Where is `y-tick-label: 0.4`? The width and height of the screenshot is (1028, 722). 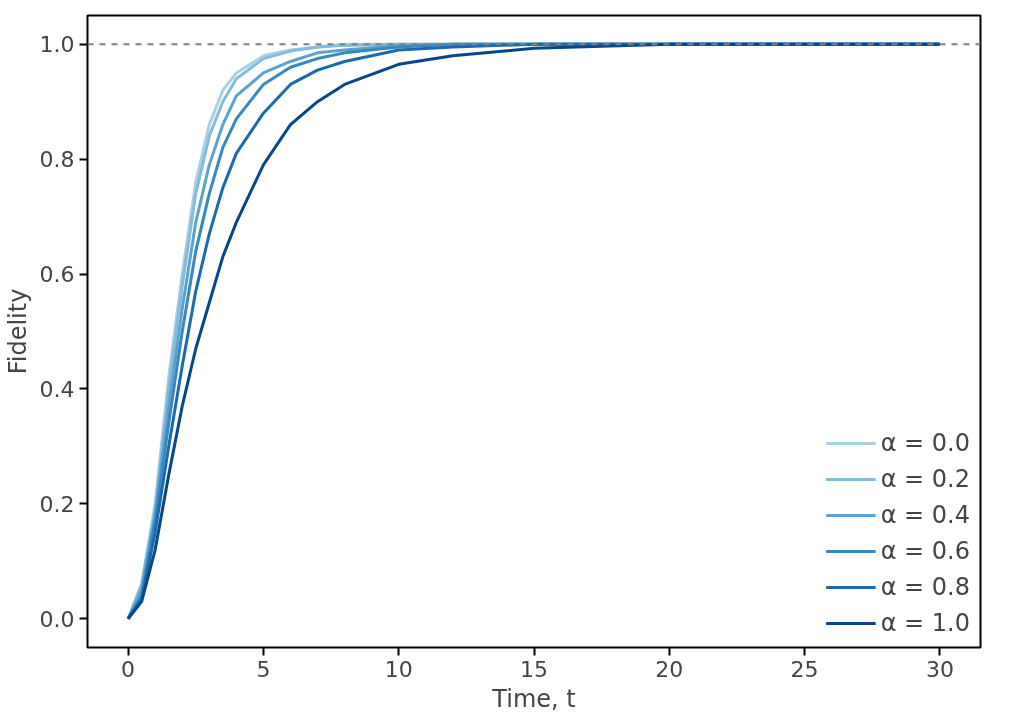 y-tick-label: 0.4 is located at coordinates (57, 389).